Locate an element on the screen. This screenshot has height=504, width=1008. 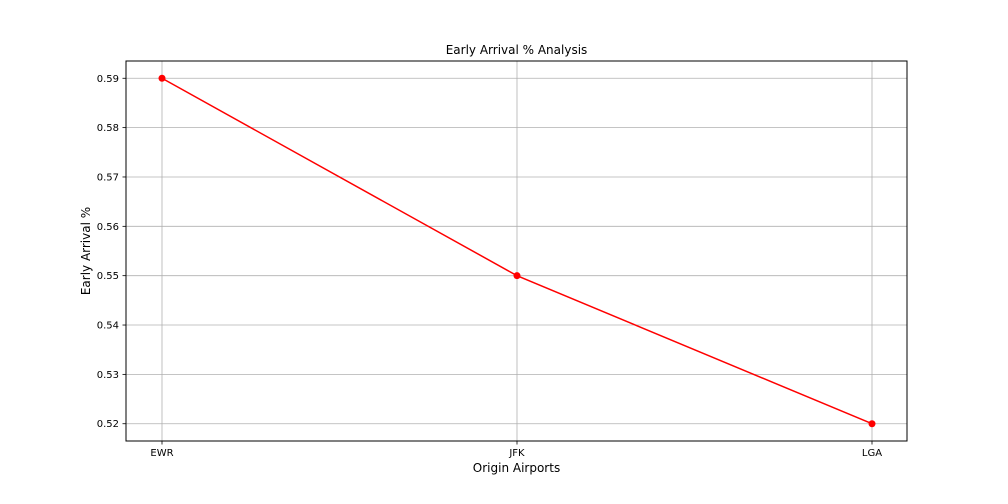
y-axis-label: Early Arrival % is located at coordinates (86, 251).